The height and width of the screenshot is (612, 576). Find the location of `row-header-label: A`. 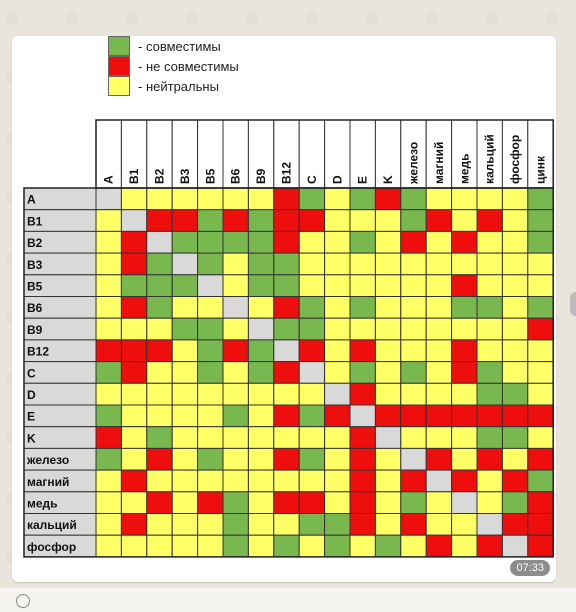

row-header-label: A is located at coordinates (31, 200).